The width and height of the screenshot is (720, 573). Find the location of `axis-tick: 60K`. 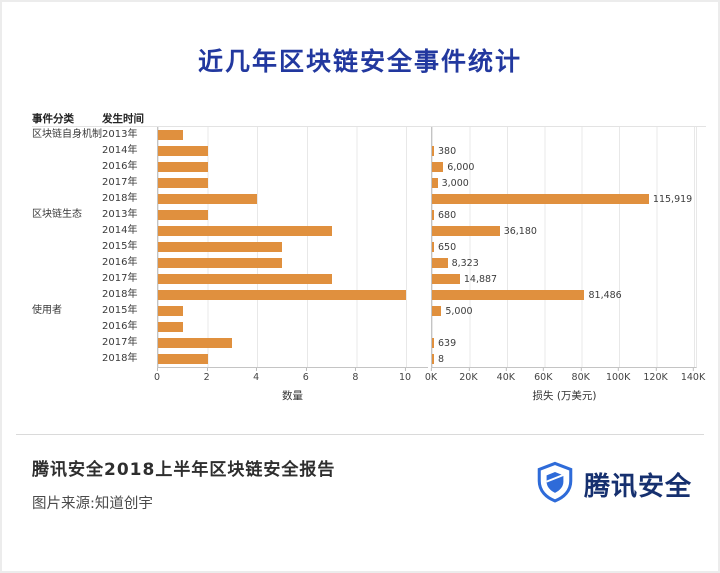

axis-tick: 60K is located at coordinates (543, 375).